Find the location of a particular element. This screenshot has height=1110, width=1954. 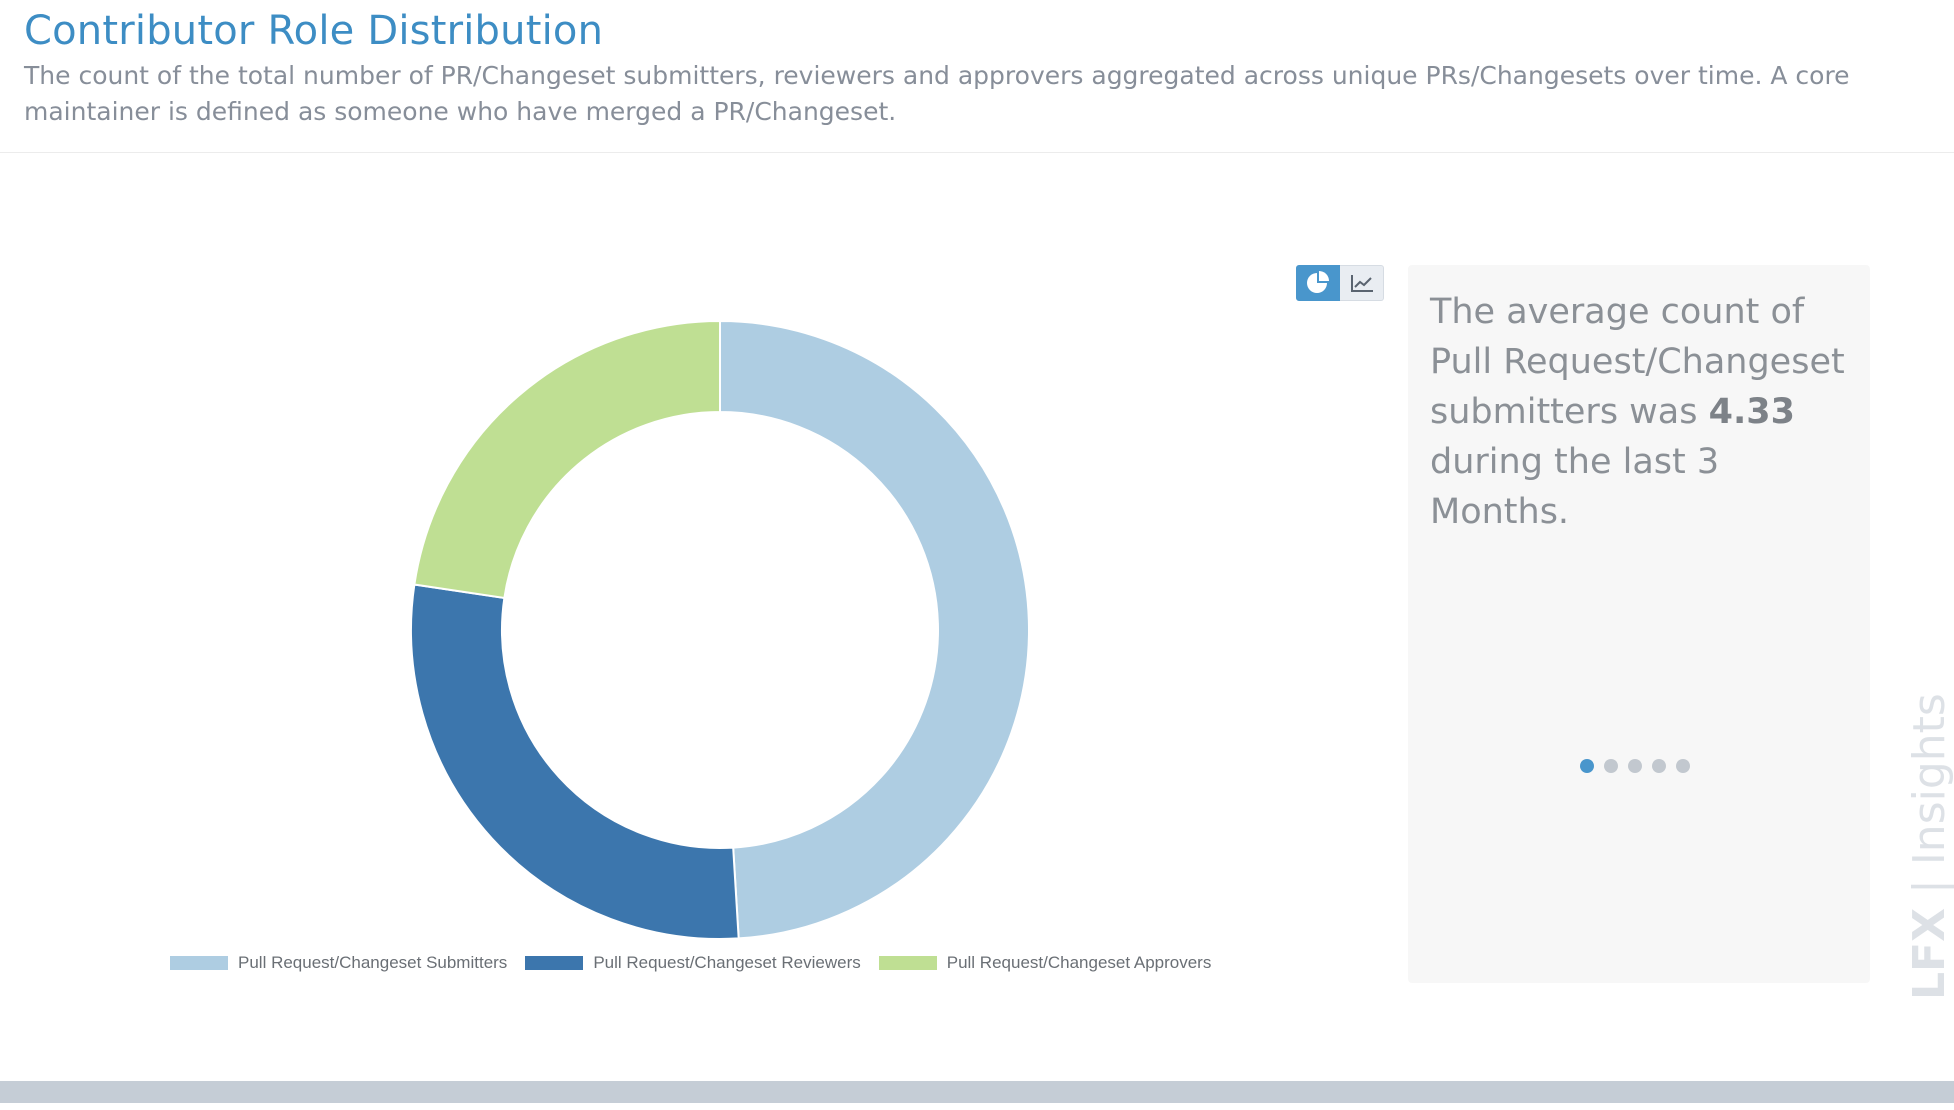

insight-value: 4.33 is located at coordinates (1751, 412).